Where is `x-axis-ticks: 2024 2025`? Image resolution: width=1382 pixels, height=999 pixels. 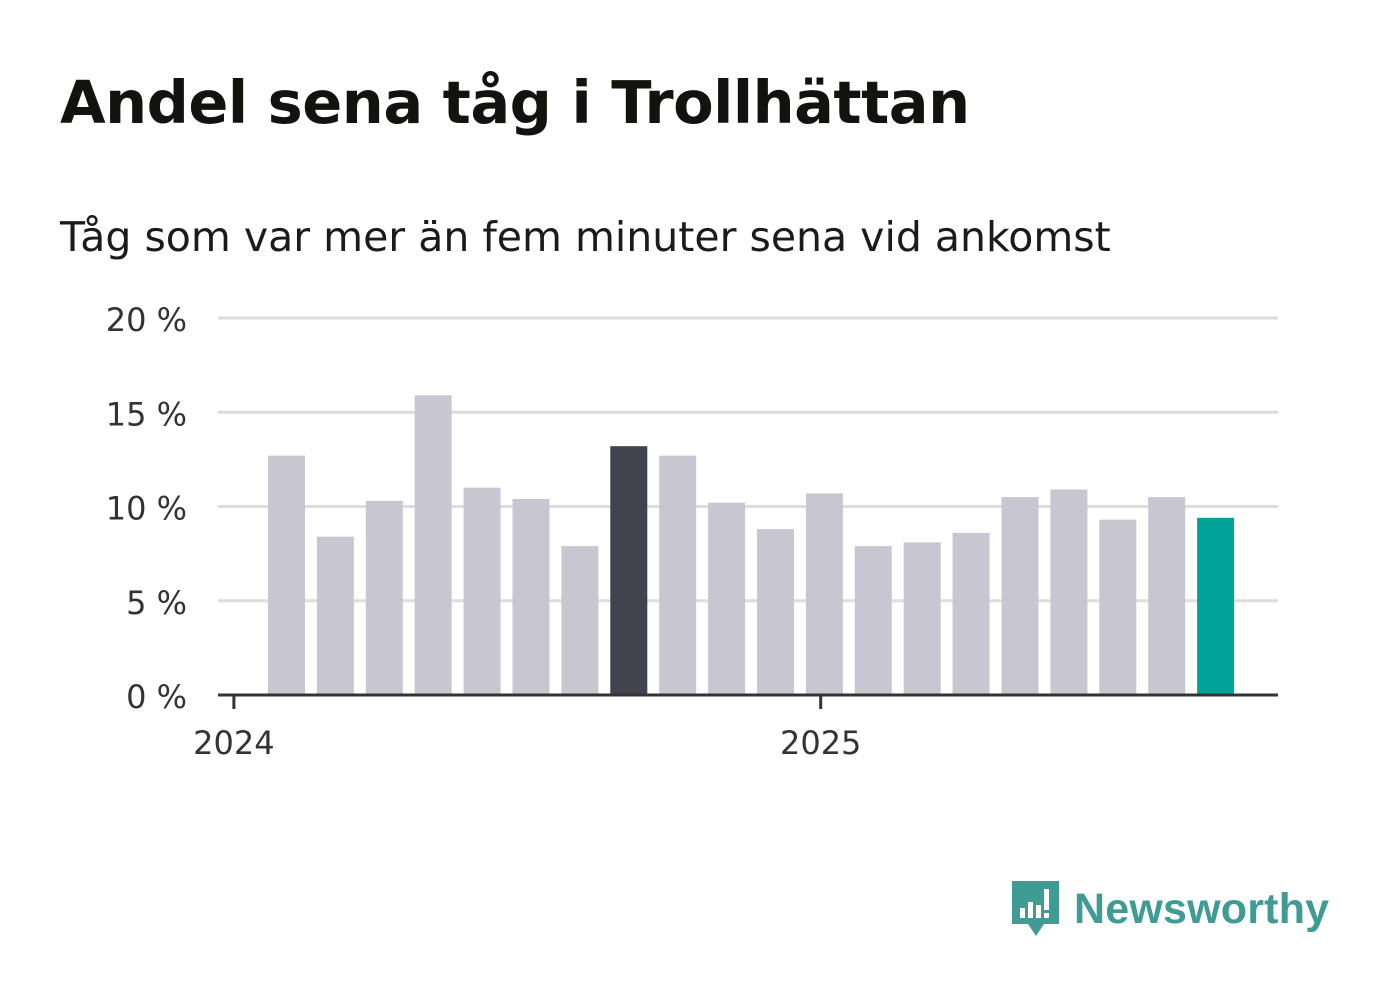
x-axis-ticks: 2024 2025 is located at coordinates (527, 728).